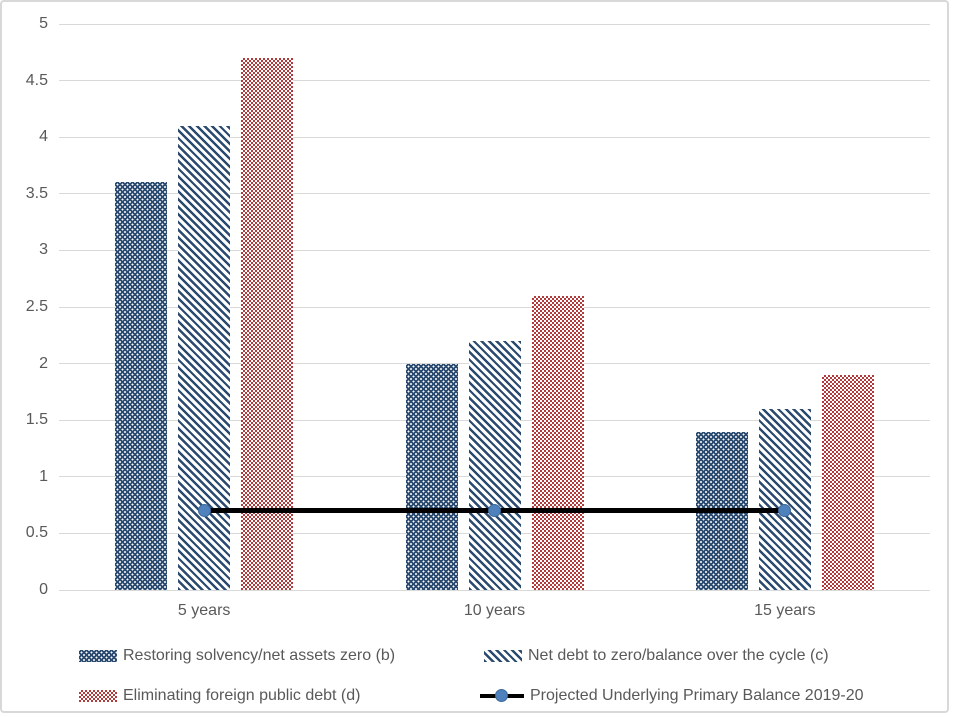  What do you see at coordinates (36, 420) in the screenshot?
I see `y-axis-tick-label-1.5: 1.5` at bounding box center [36, 420].